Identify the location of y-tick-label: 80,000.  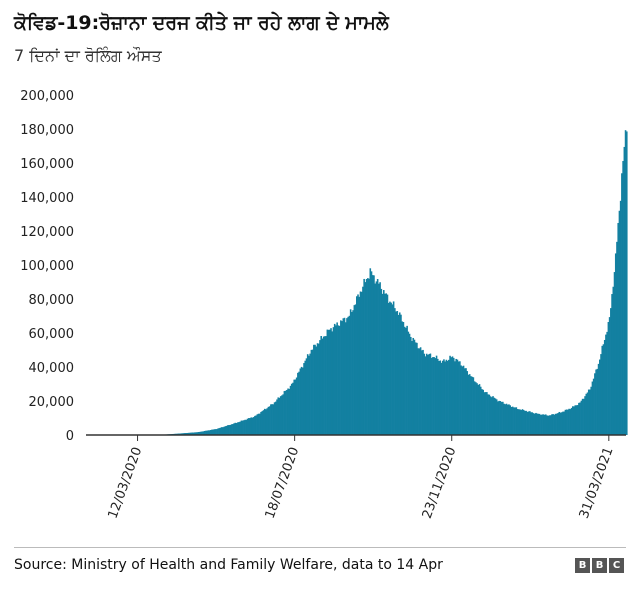
(52, 300).